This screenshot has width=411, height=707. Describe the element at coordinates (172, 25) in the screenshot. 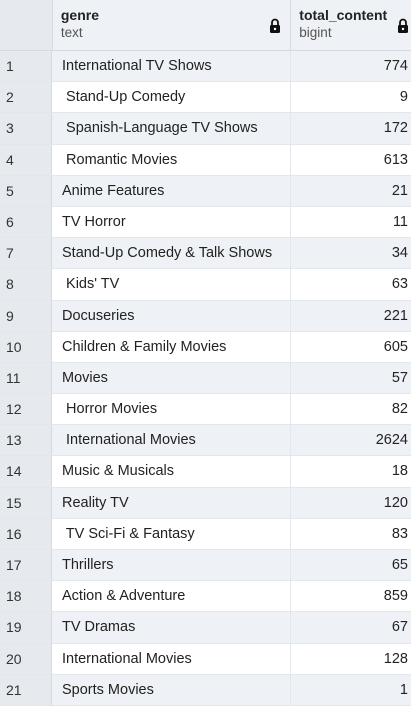

I see `column-header-genre: genre text` at that location.